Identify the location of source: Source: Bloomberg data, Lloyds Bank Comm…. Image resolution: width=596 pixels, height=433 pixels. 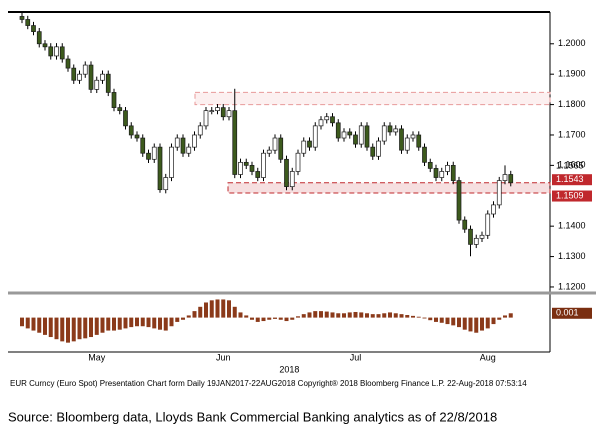
(252, 416).